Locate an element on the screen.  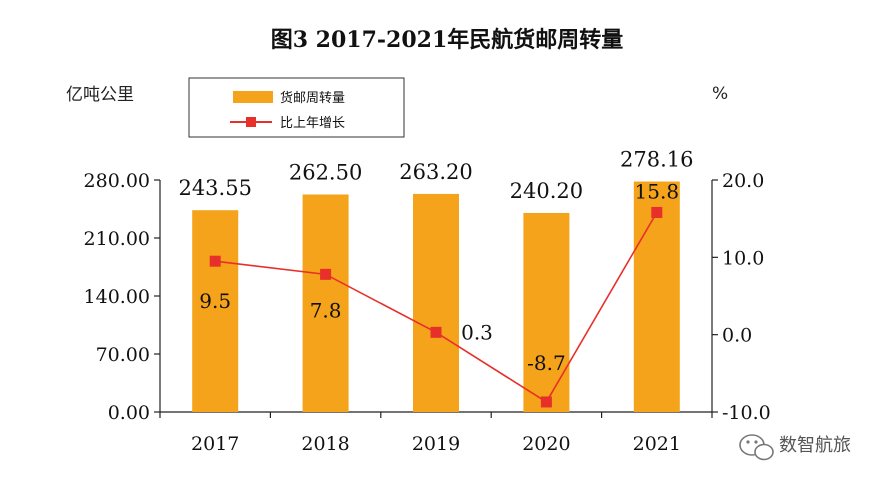
left-tick-label: 140.00 is located at coordinates (117, 297).